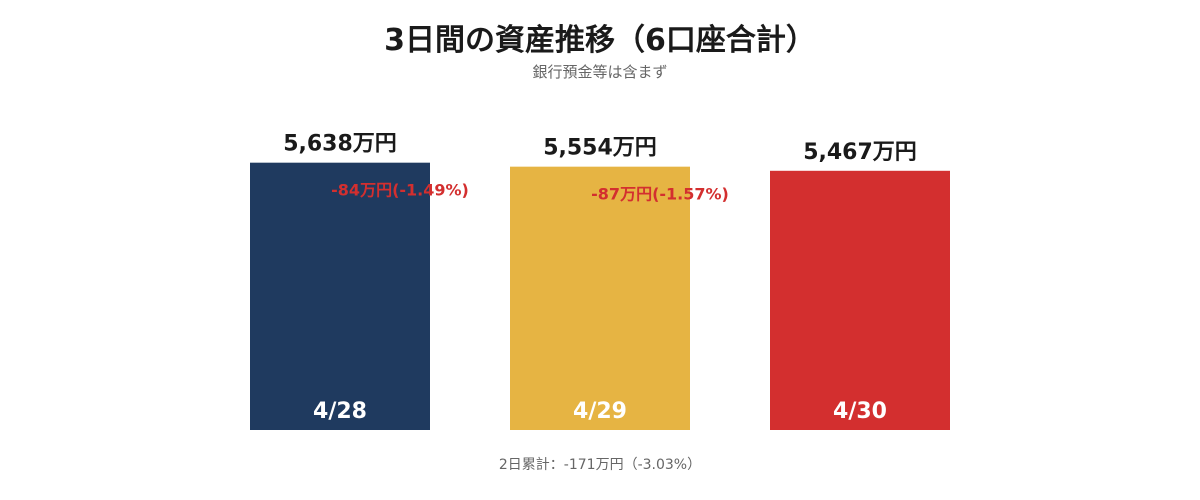 The image size is (1200, 500). I want to click on change-label: -84万円(-1.49%), so click(400, 190).